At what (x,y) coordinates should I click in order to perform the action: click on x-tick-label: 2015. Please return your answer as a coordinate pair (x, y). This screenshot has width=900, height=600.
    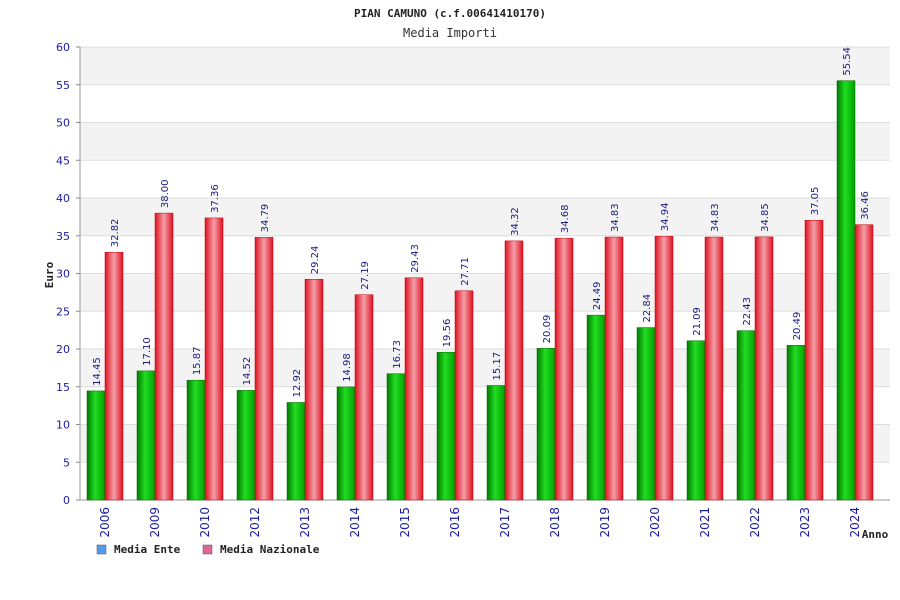
    Looking at the image, I should click on (405, 522).